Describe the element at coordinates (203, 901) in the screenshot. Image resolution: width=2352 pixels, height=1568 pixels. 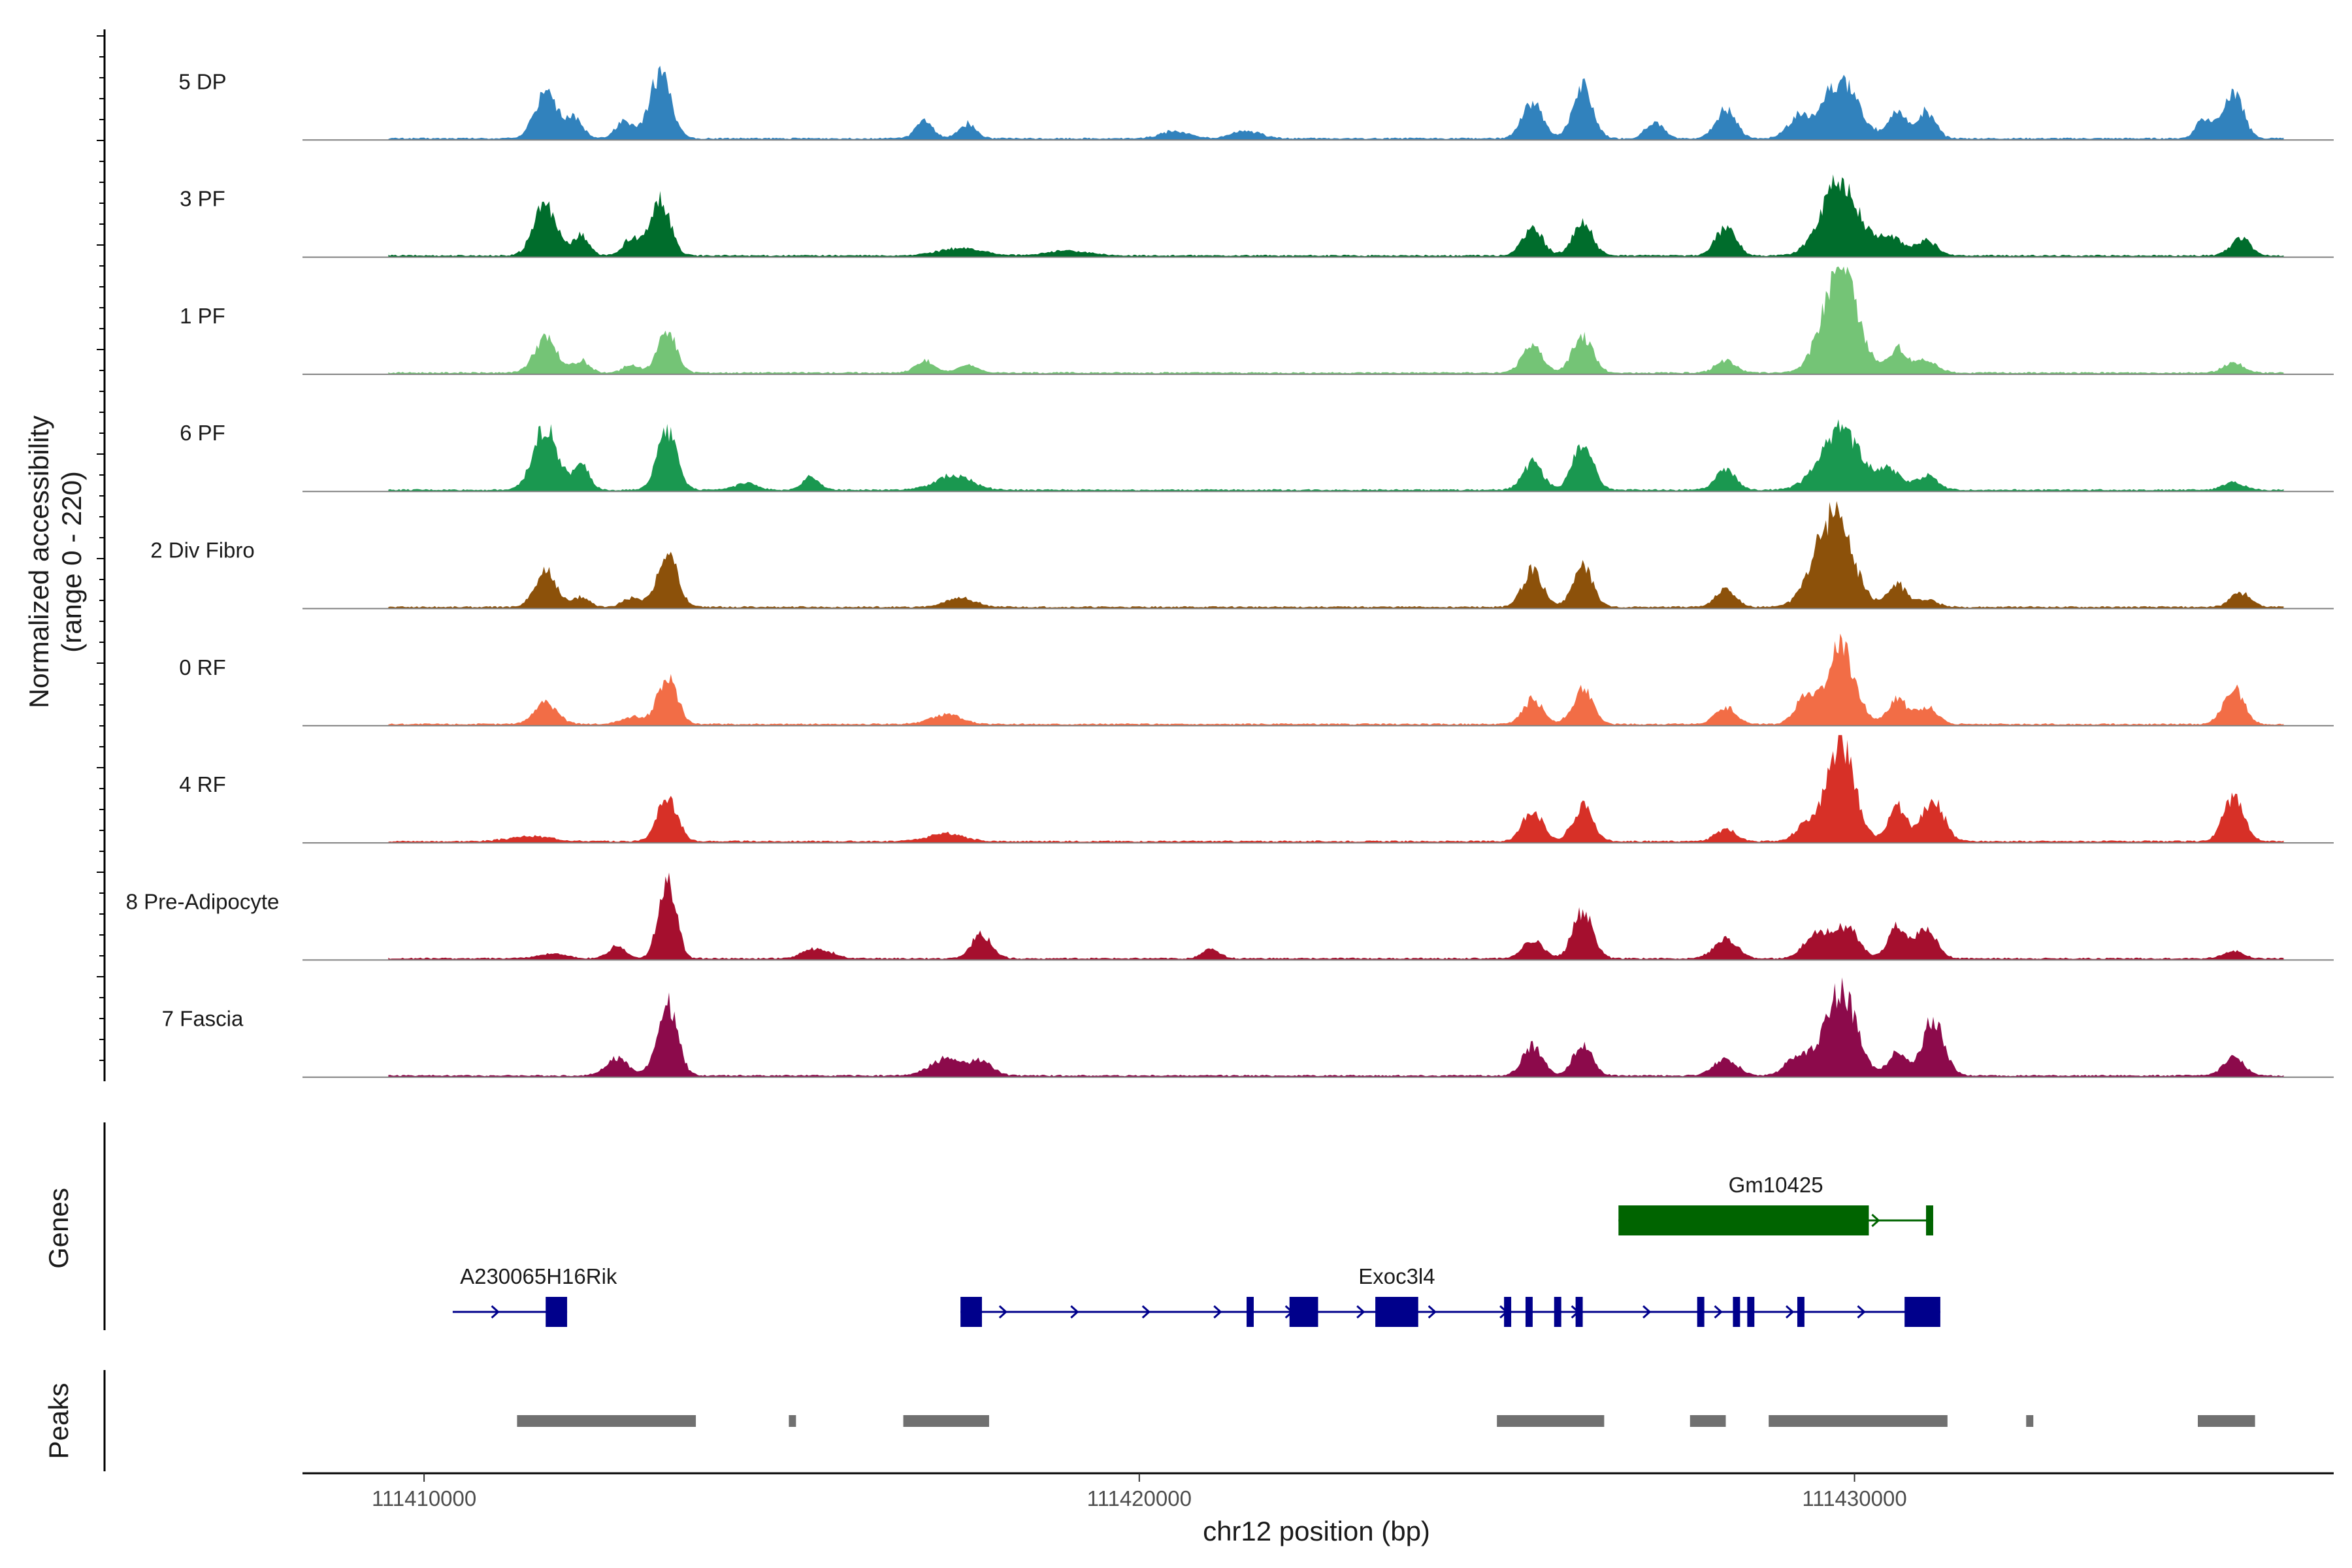
I see `track-label: 8 Pre-Adipocyte` at that location.